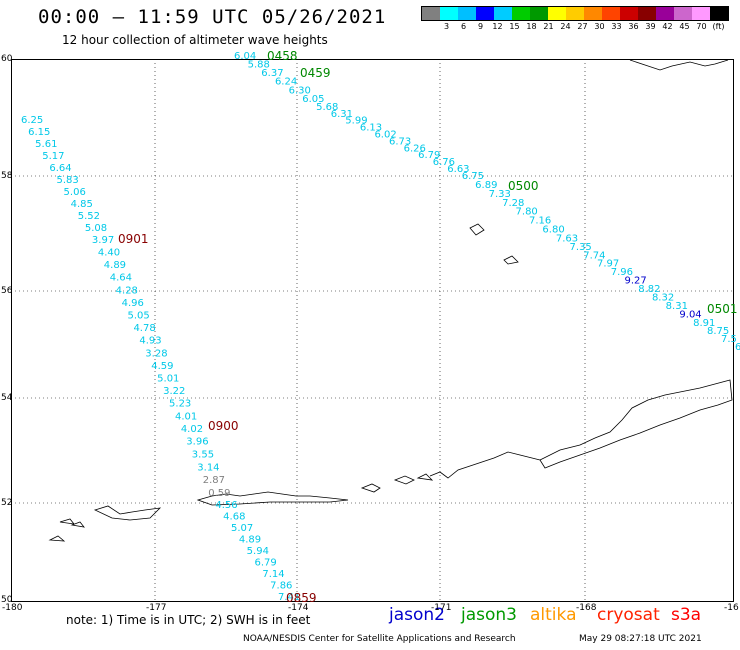 This screenshot has width=740, height=650. What do you see at coordinates (121, 278) in the screenshot?
I see `swh-value-label: 4.64` at bounding box center [121, 278].